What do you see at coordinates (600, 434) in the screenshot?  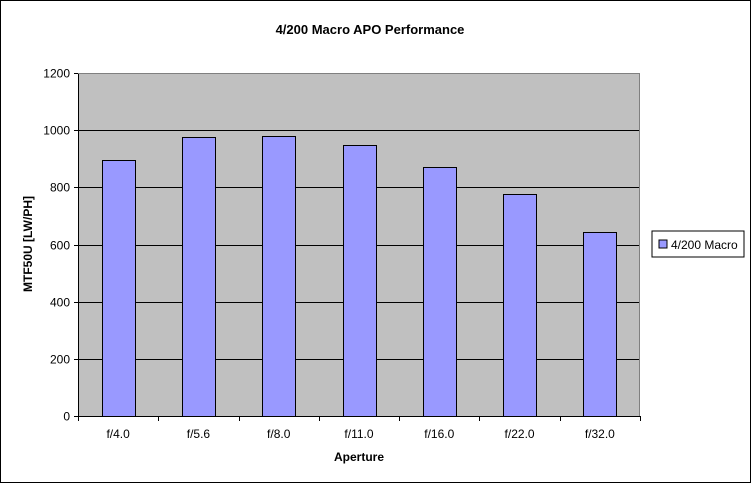 I see `x-tick-label: f/32.0` at bounding box center [600, 434].